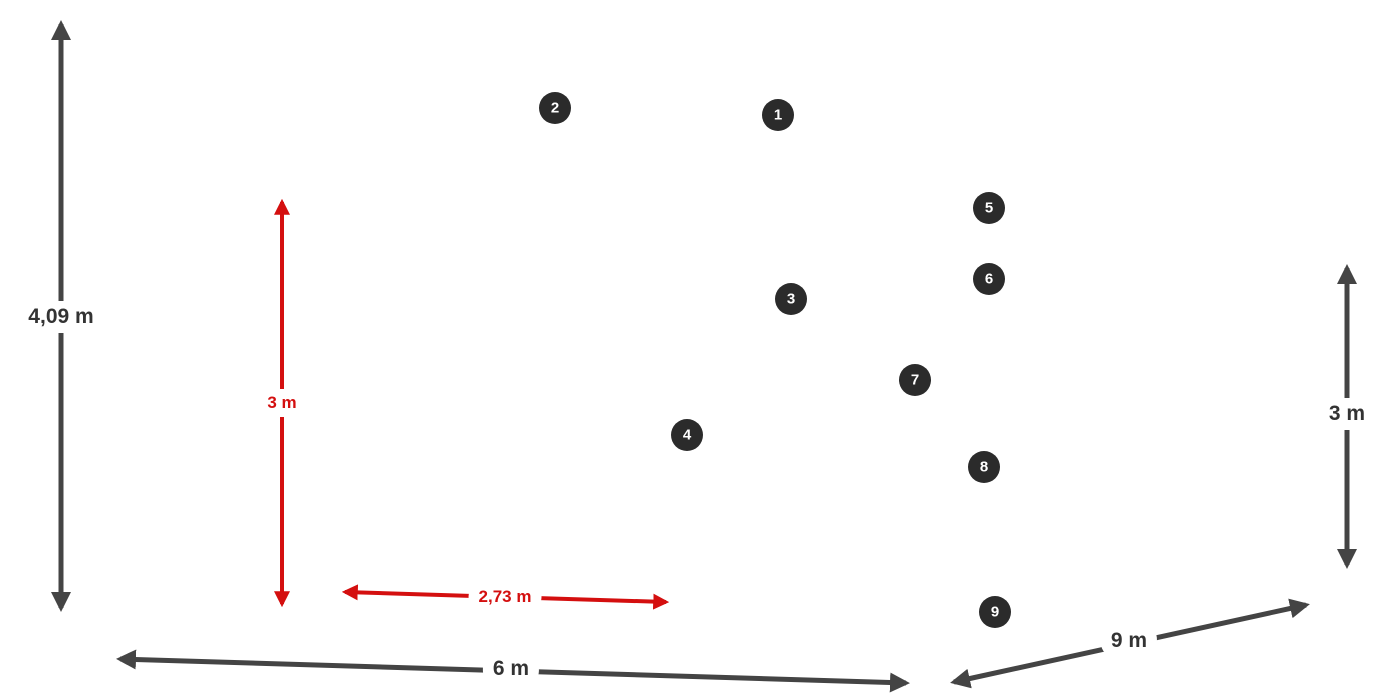 This screenshot has width=1400, height=700. Describe the element at coordinates (1129, 641) in the screenshot. I see `depth-label: 9 m` at that location.